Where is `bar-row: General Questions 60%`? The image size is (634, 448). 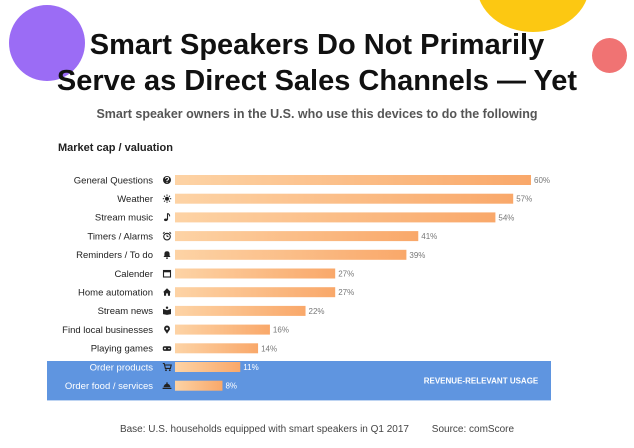 bar-row: General Questions 60% is located at coordinates (312, 180).